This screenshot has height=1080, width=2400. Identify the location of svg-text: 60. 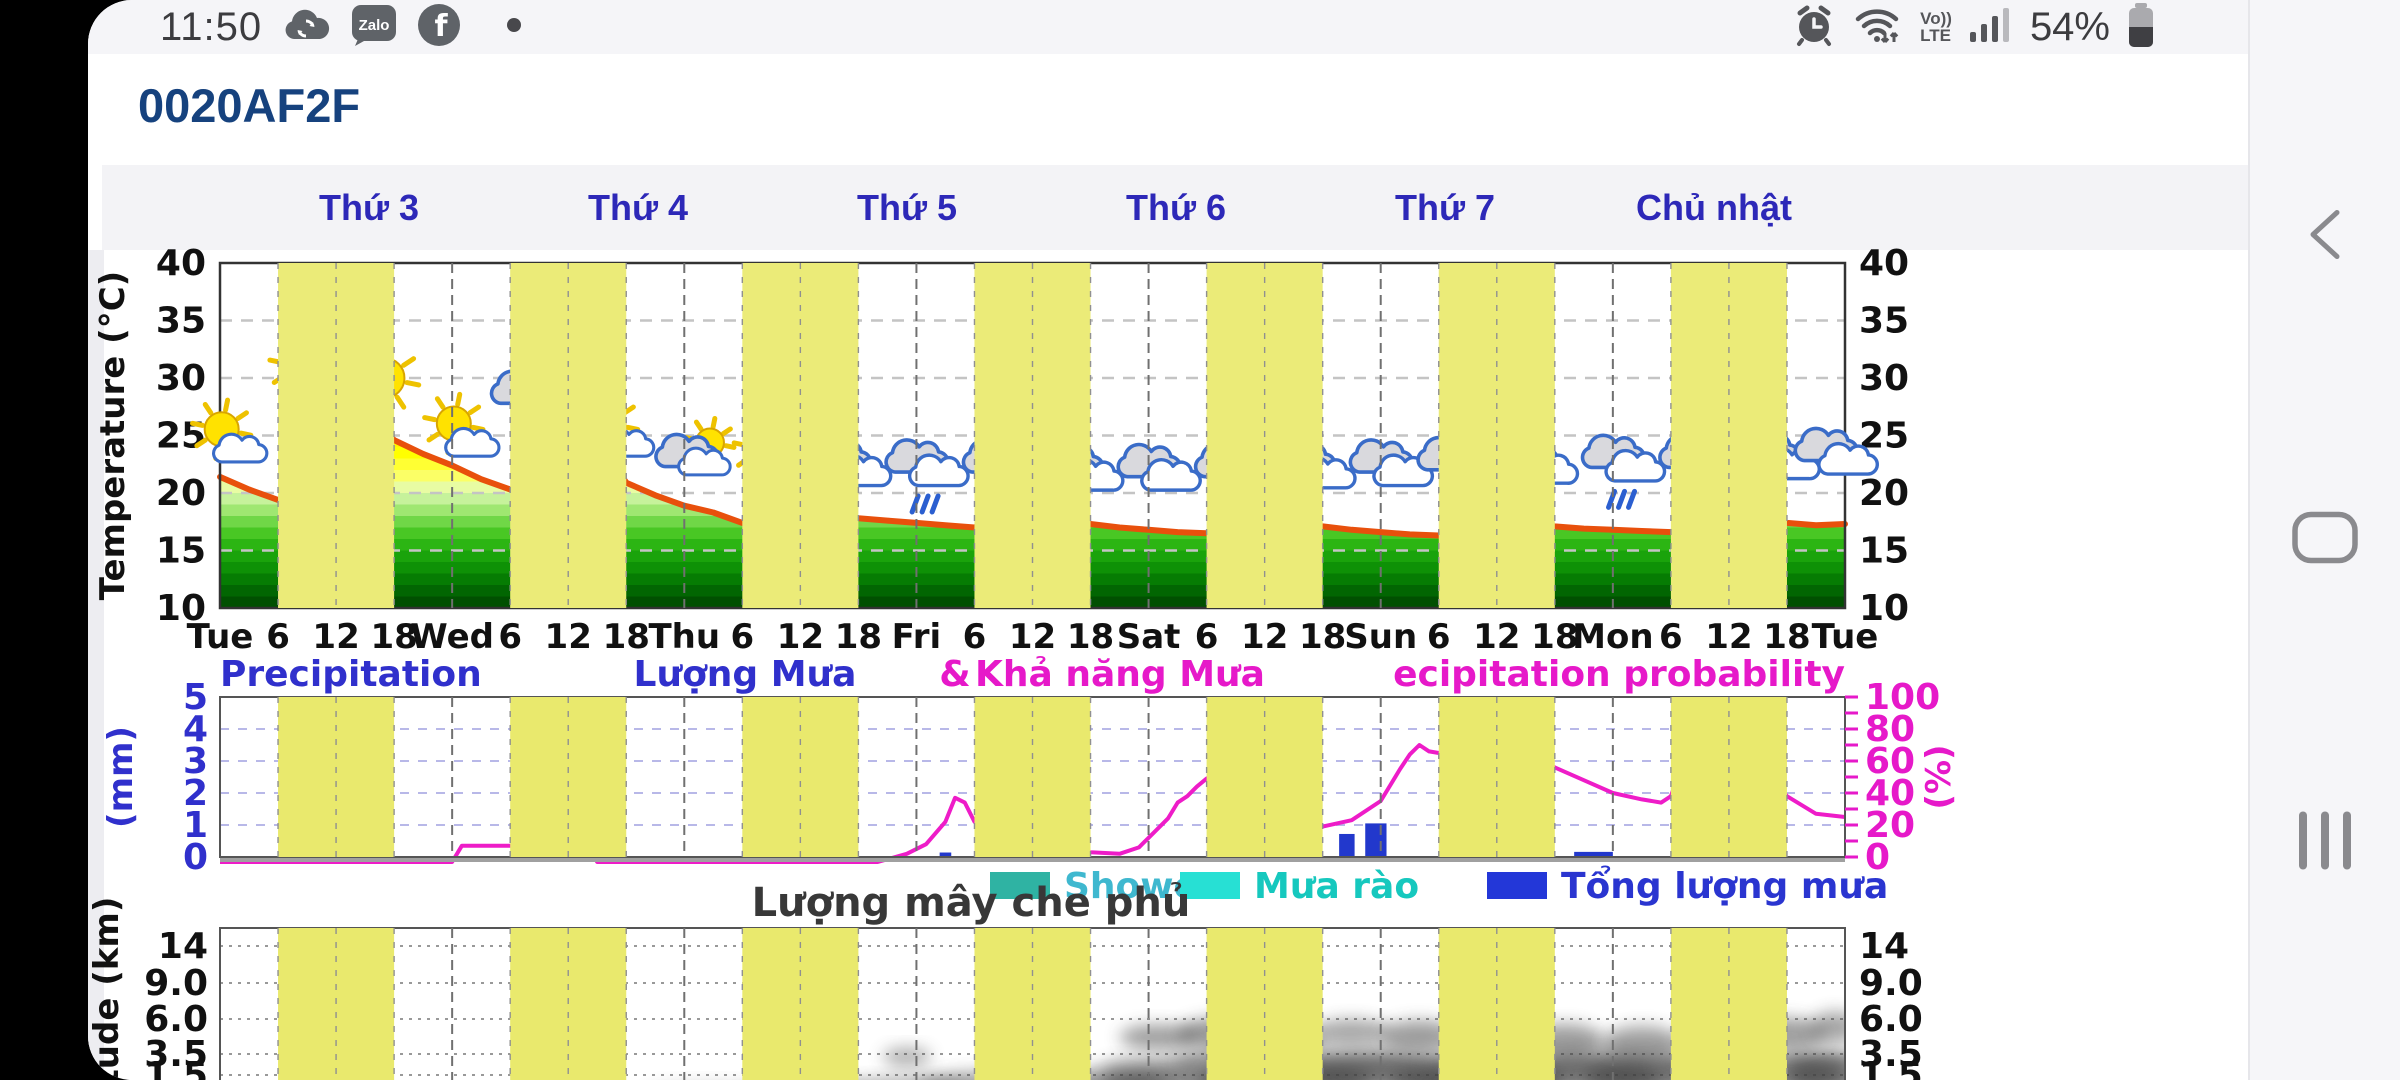
(1890, 761).